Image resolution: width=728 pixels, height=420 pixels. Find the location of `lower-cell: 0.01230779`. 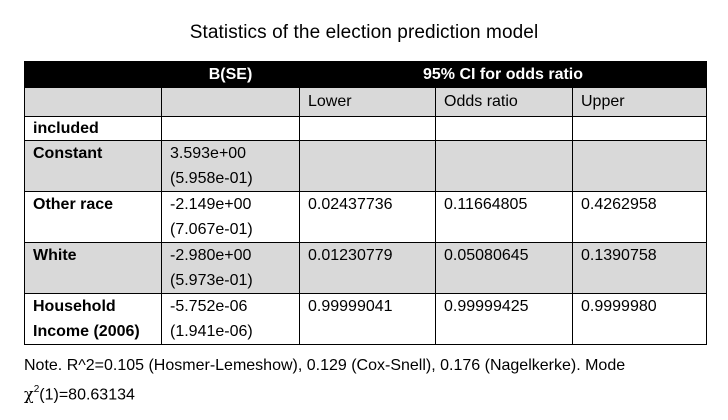

lower-cell: 0.01230779 is located at coordinates (367, 268).